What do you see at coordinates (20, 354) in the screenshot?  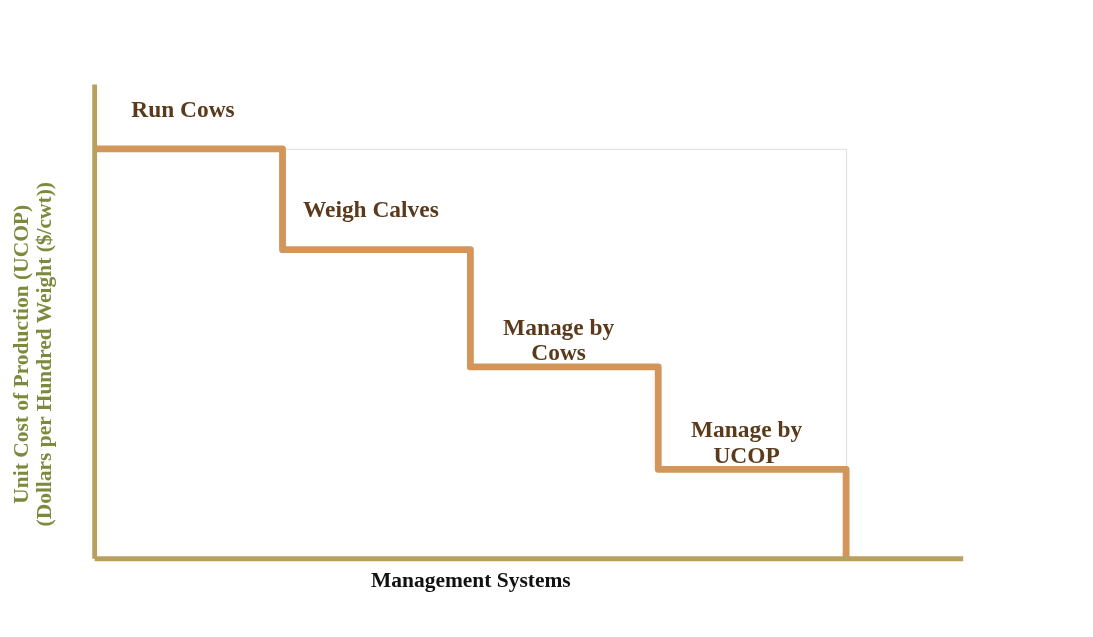 I see `text: Unit Cost of Production (UCOP)` at bounding box center [20, 354].